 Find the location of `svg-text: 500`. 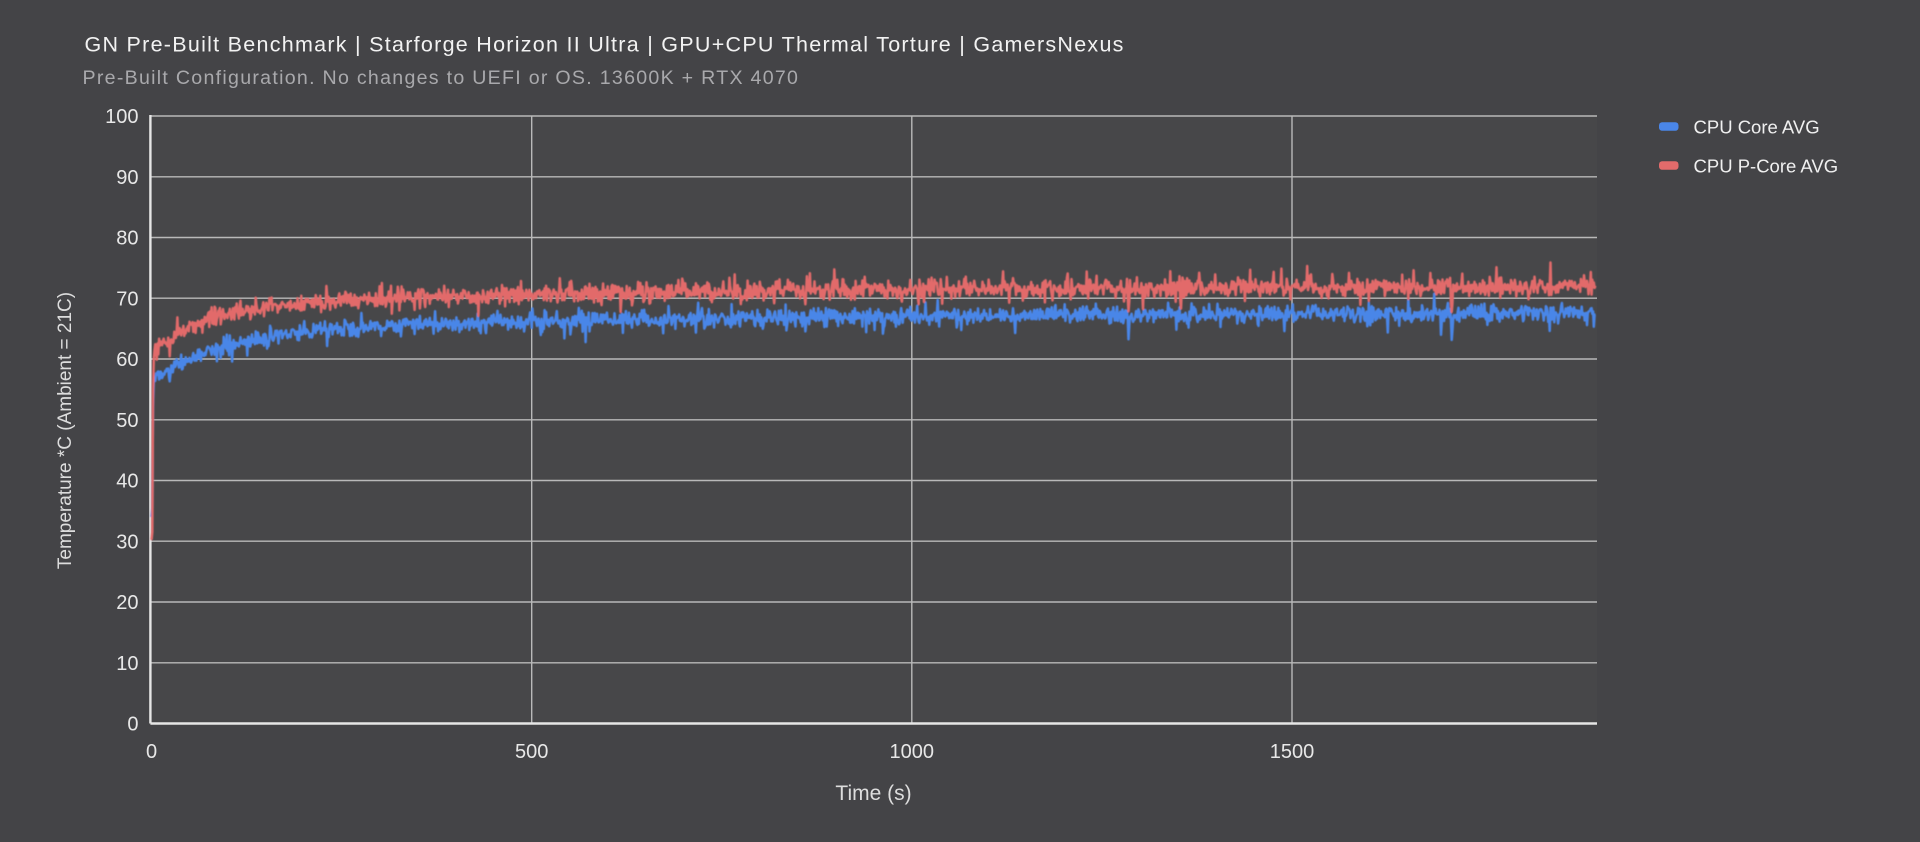

svg-text: 500 is located at coordinates (531, 752).